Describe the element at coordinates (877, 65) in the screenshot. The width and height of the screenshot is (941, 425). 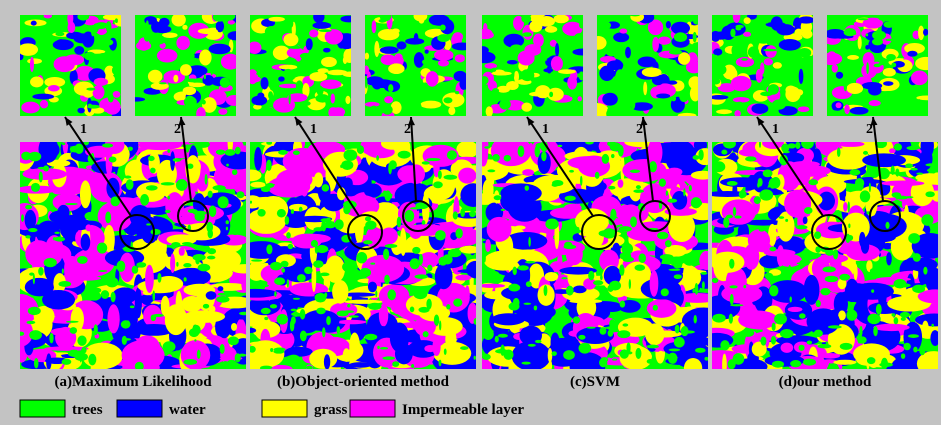
I see `classification-map` at that location.